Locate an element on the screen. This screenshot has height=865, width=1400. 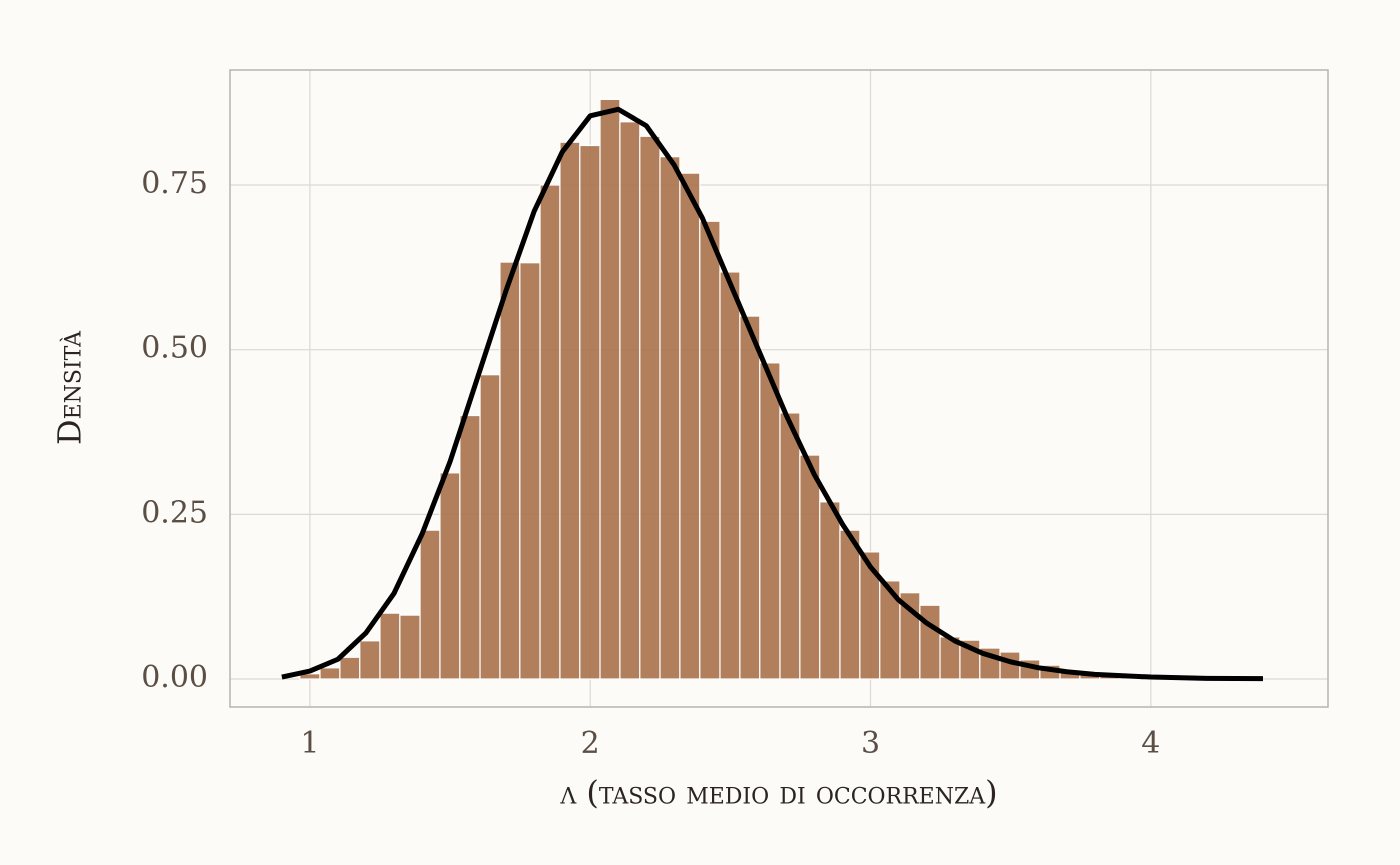
y-tick-label: 0.00 is located at coordinates (174, 677).